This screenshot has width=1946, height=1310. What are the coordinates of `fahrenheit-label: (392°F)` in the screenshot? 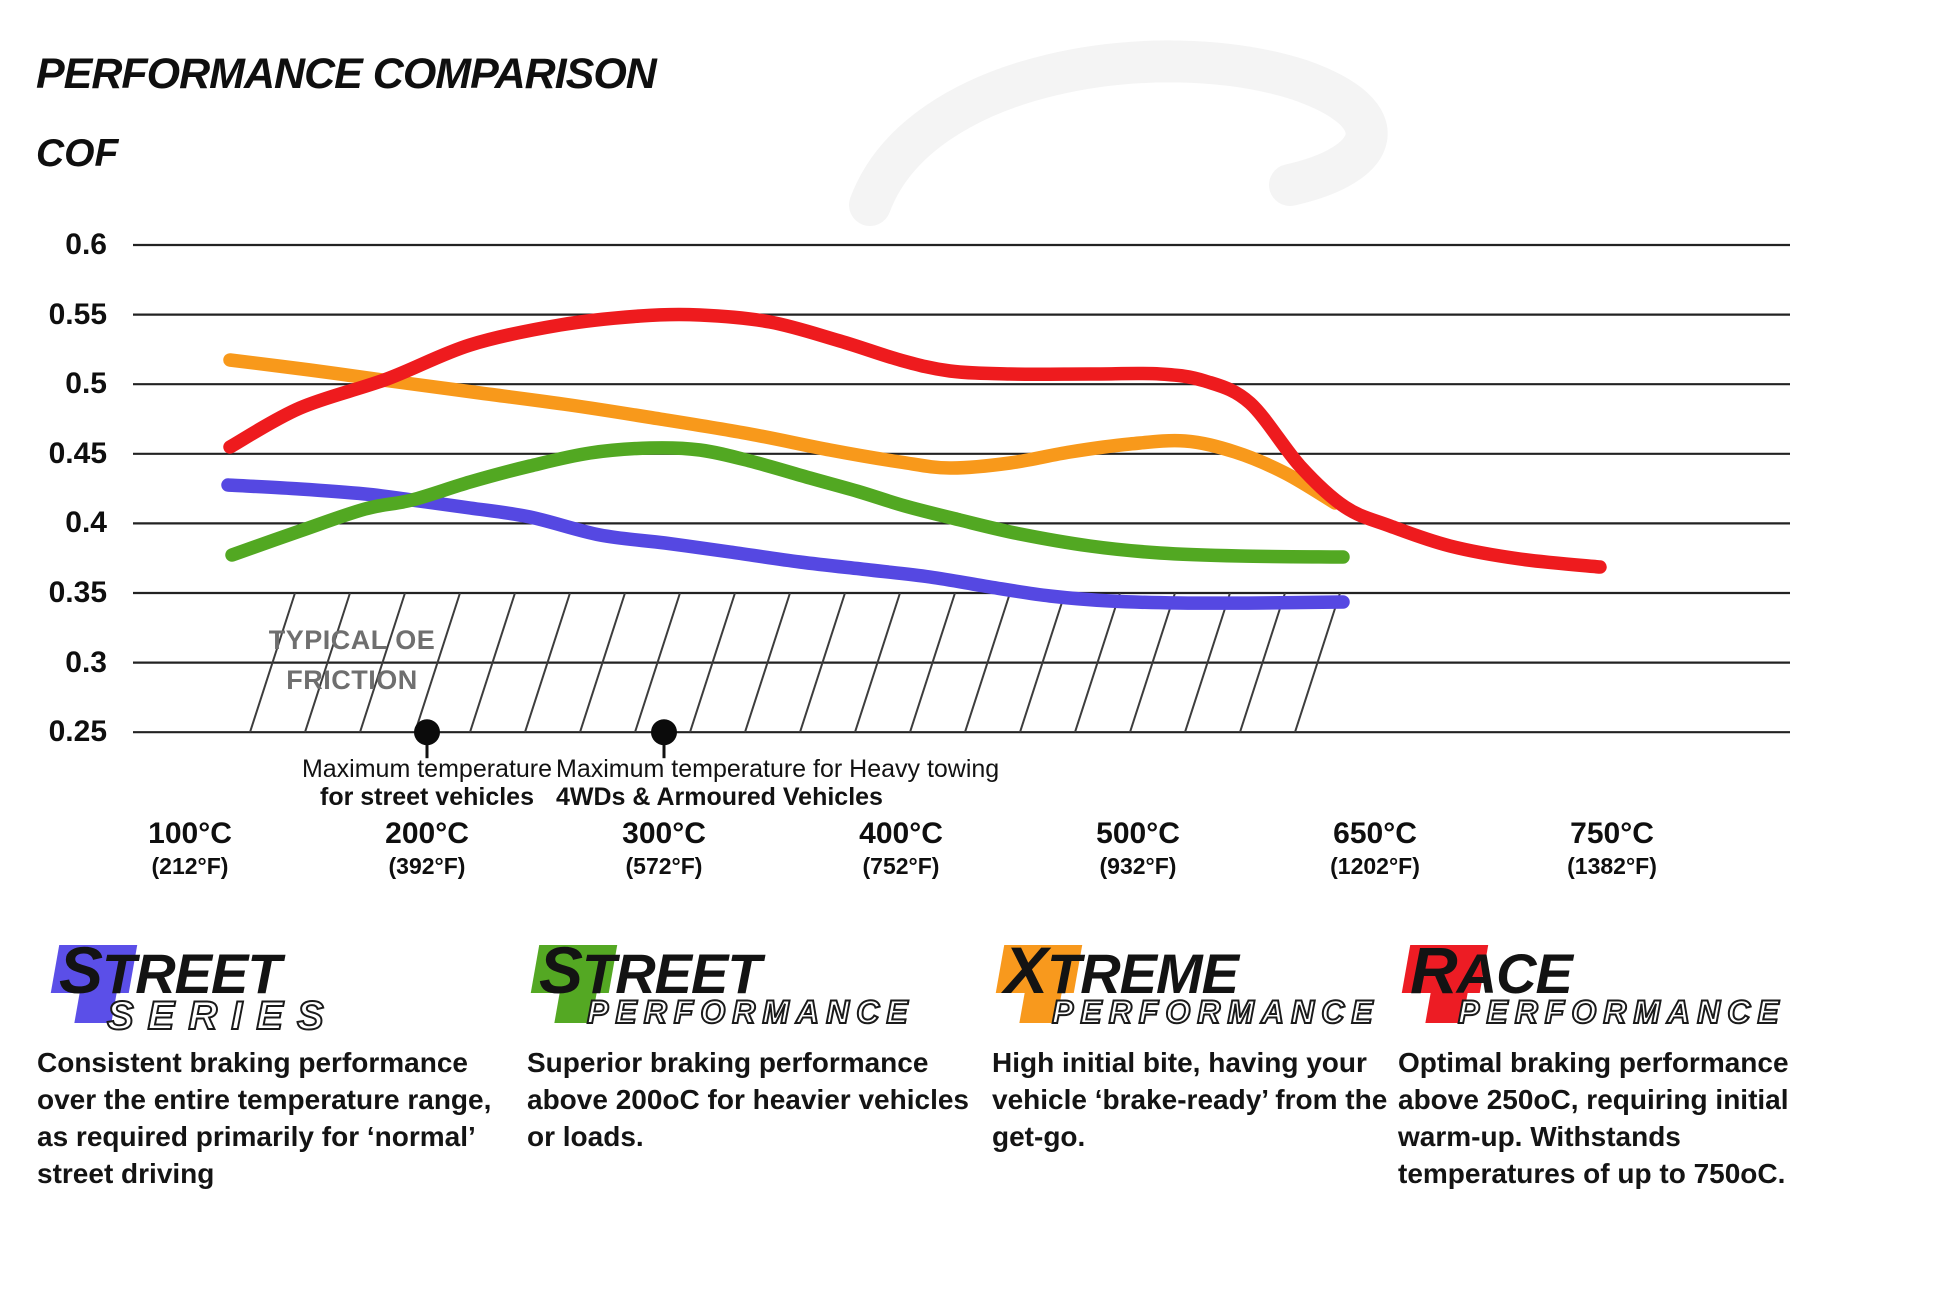 It's located at (427, 866).